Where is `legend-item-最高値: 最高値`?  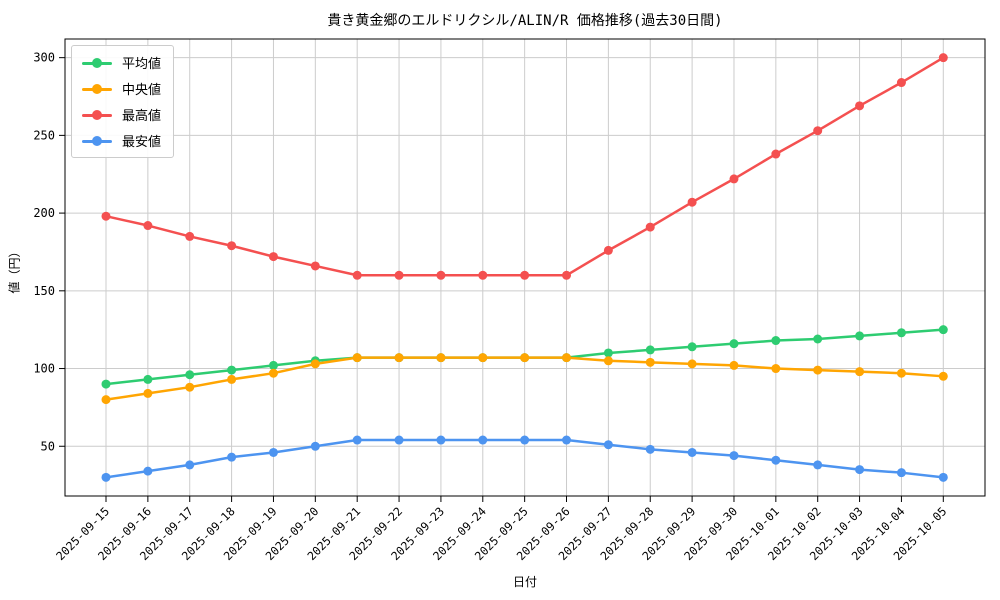
legend-item-最高値: 最高値 is located at coordinates (121, 114).